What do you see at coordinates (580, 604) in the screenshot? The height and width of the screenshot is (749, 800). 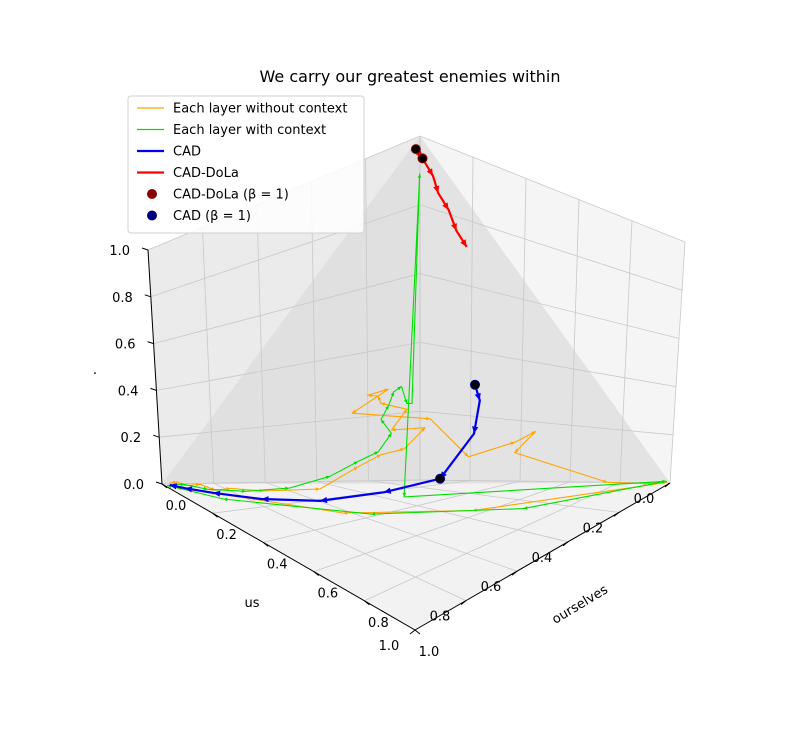 I see `x-axis-label: ourselves` at bounding box center [580, 604].